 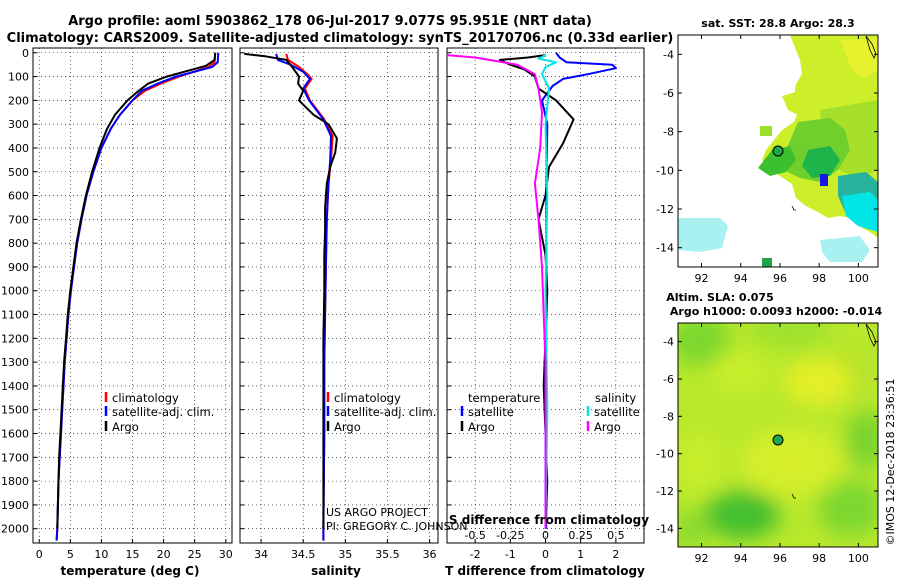 I want to click on legend-satellite: satellite-adj. clim., so click(x=385, y=412).